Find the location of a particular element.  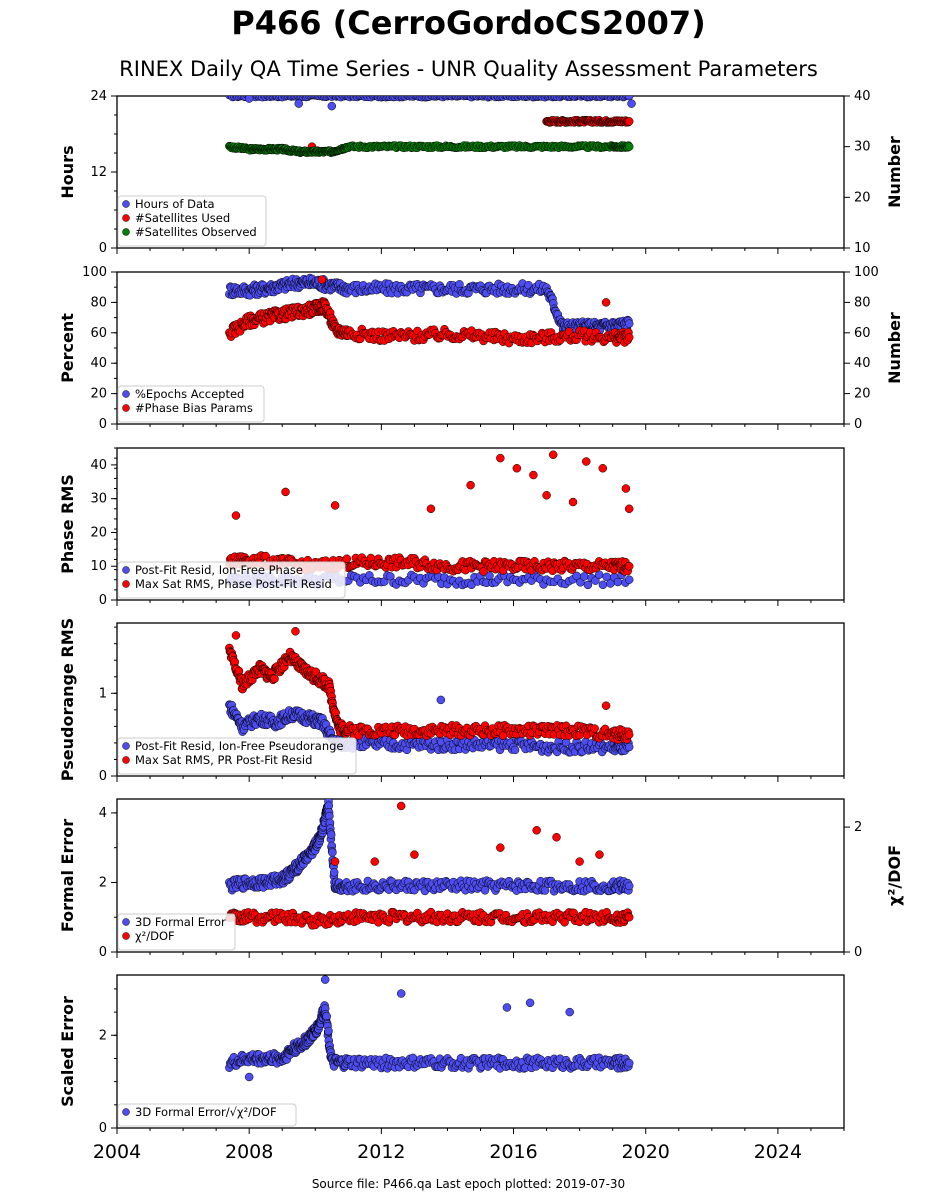

x-tick-label: 2024 is located at coordinates (778, 1152).